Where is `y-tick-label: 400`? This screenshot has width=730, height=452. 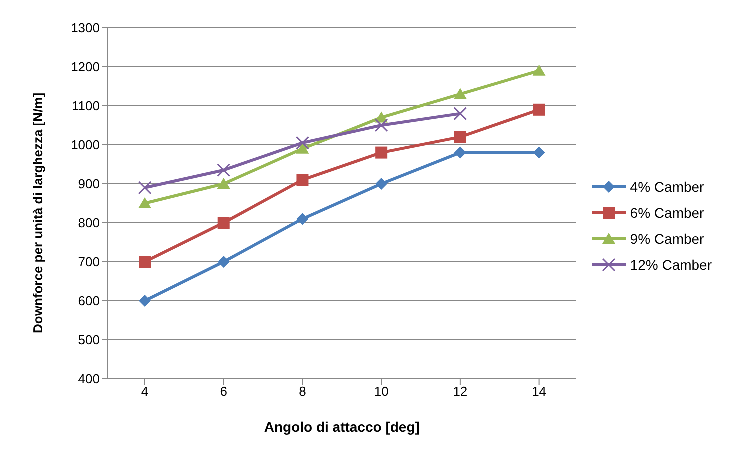
y-tick-label: 400 is located at coordinates (89, 379).